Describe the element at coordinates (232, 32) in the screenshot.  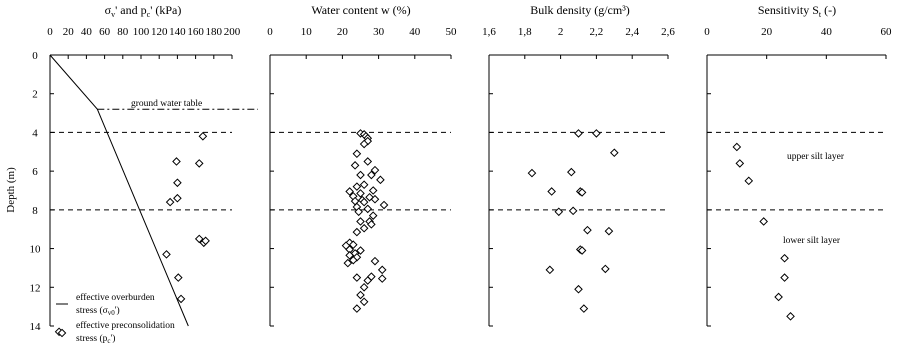
I see `stress-x-tick-label: 200` at that location.